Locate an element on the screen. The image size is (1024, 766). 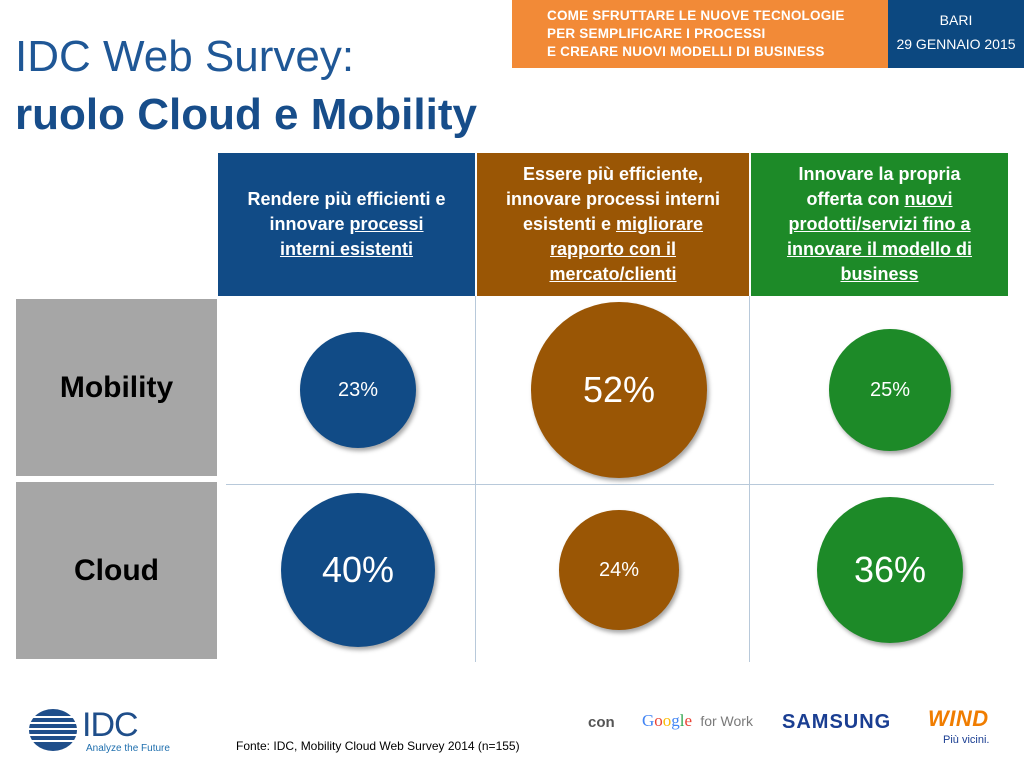
bubble-value: 24% is located at coordinates (618, 569).